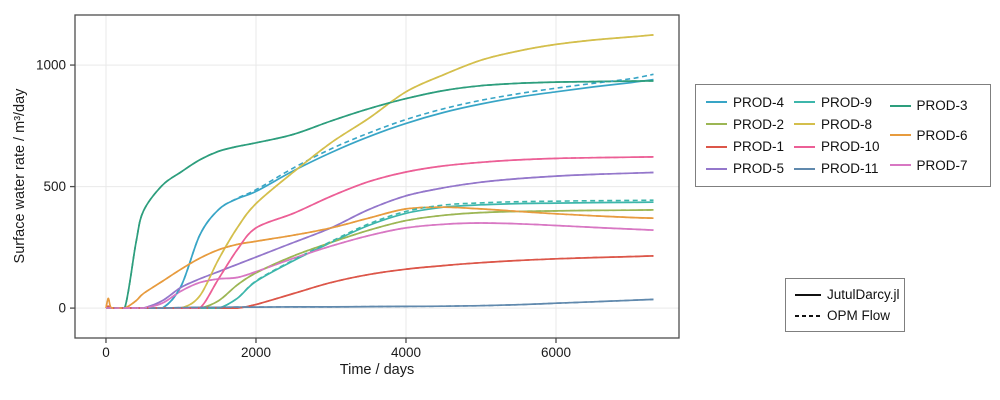  I want to click on dashed-line-swatch, so click(808, 315).